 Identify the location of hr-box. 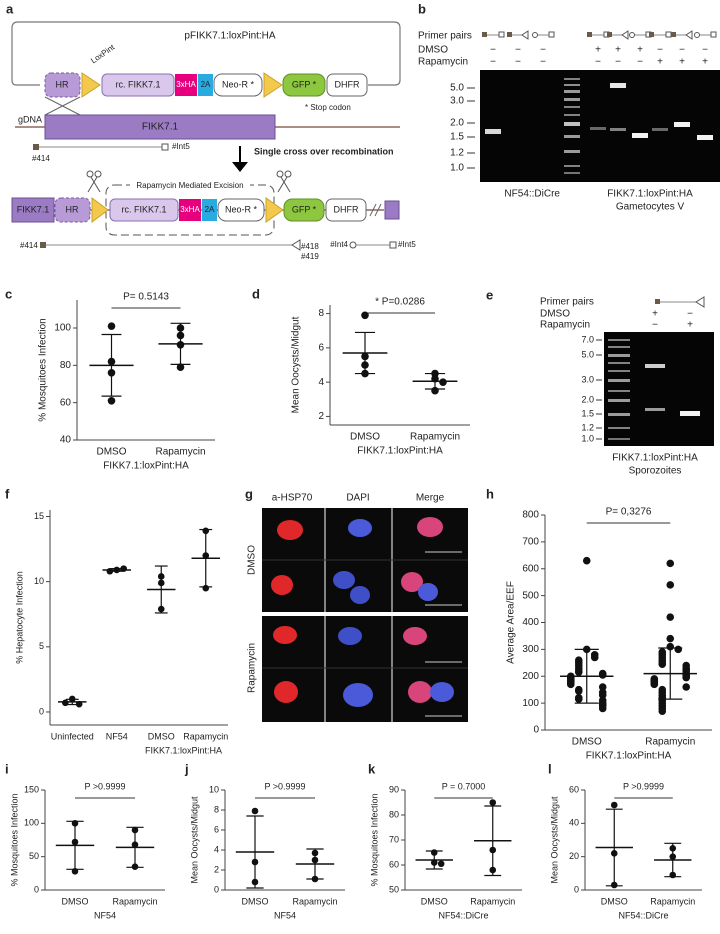
(72, 210).